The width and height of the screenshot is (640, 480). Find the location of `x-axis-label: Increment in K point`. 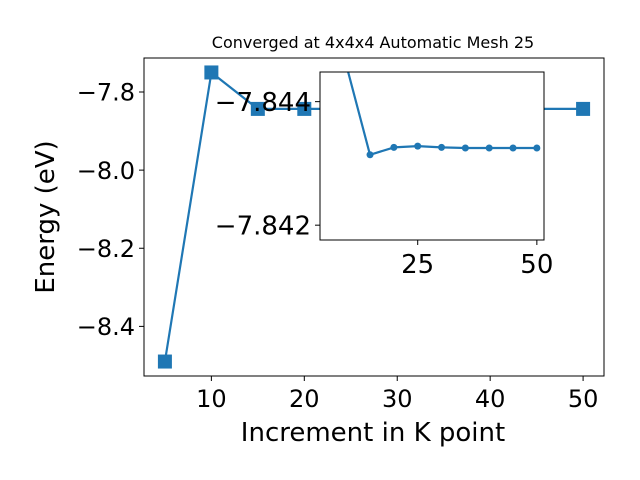

x-axis-label: Increment in K point is located at coordinates (373, 433).